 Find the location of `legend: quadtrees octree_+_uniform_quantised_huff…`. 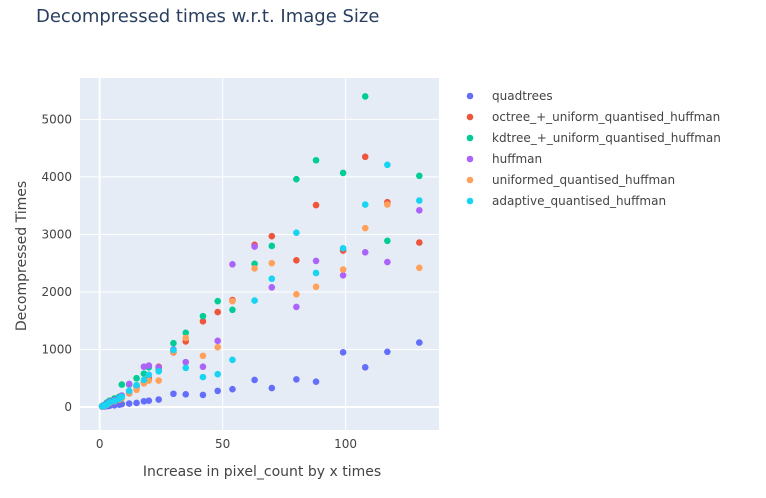

legend: quadtrees octree_+_uniform_quantised_huff… is located at coordinates (593, 148).